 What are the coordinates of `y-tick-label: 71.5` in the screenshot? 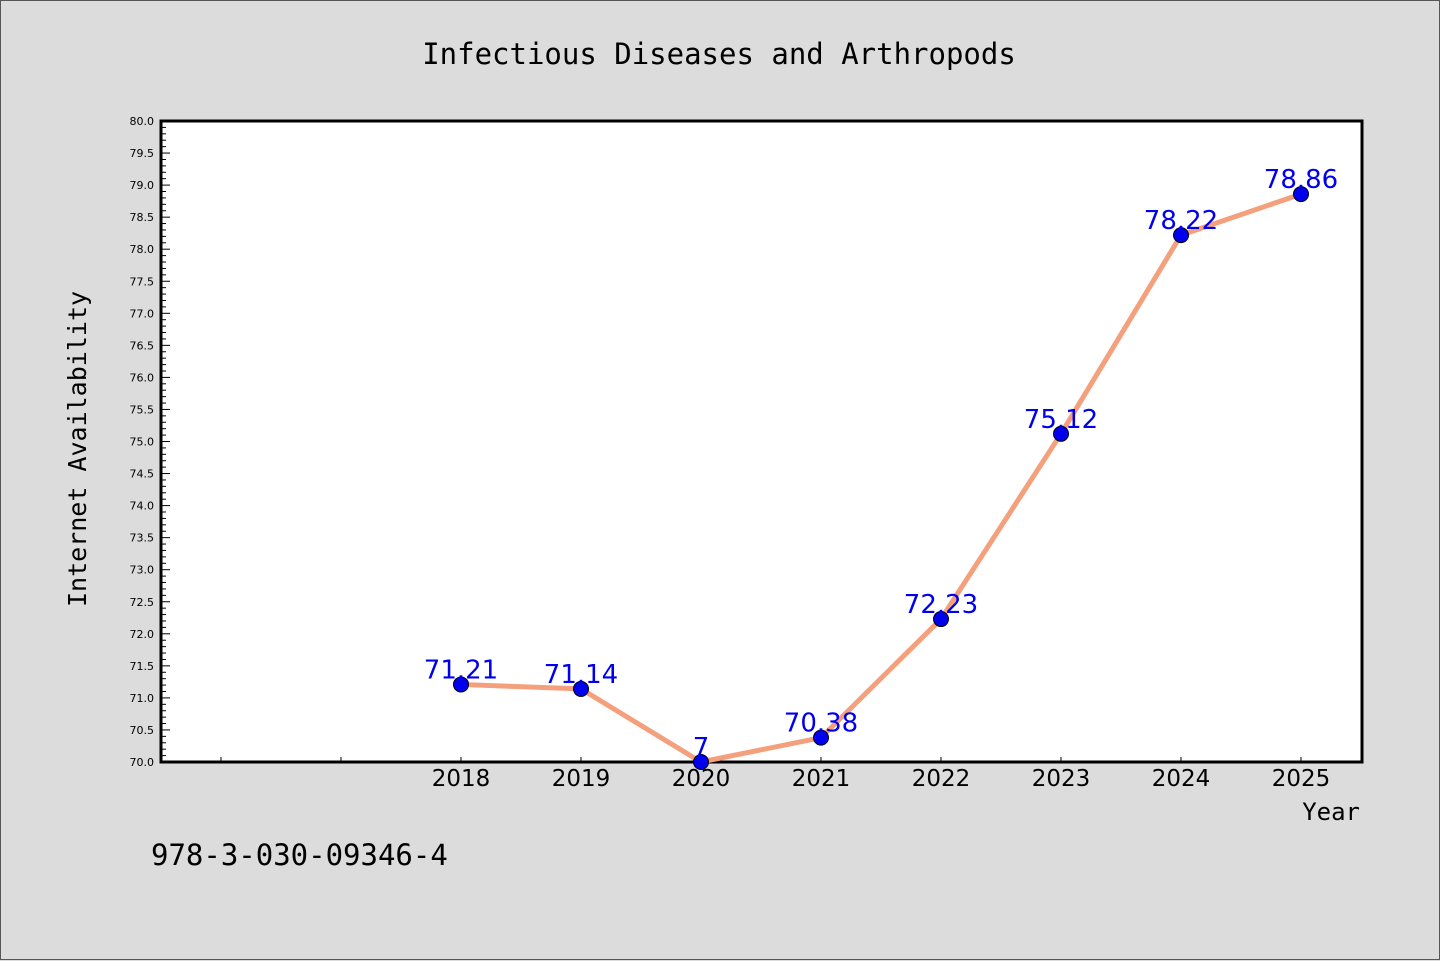 It's located at (142, 666).